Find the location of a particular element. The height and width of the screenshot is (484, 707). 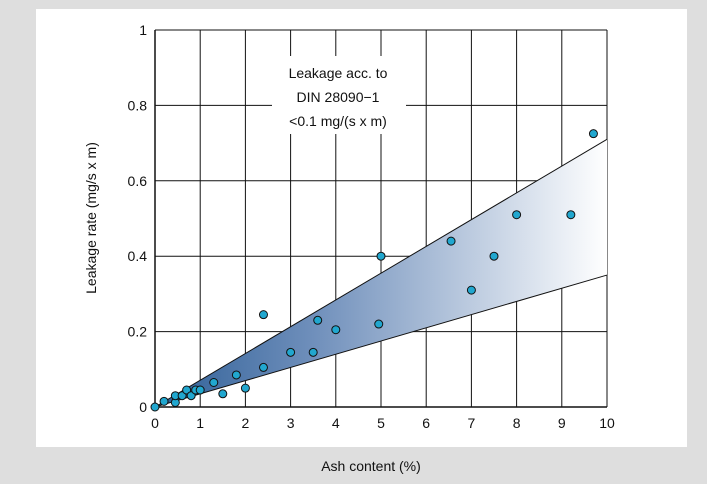

y-tick-label: 0.2 is located at coordinates (138, 332).